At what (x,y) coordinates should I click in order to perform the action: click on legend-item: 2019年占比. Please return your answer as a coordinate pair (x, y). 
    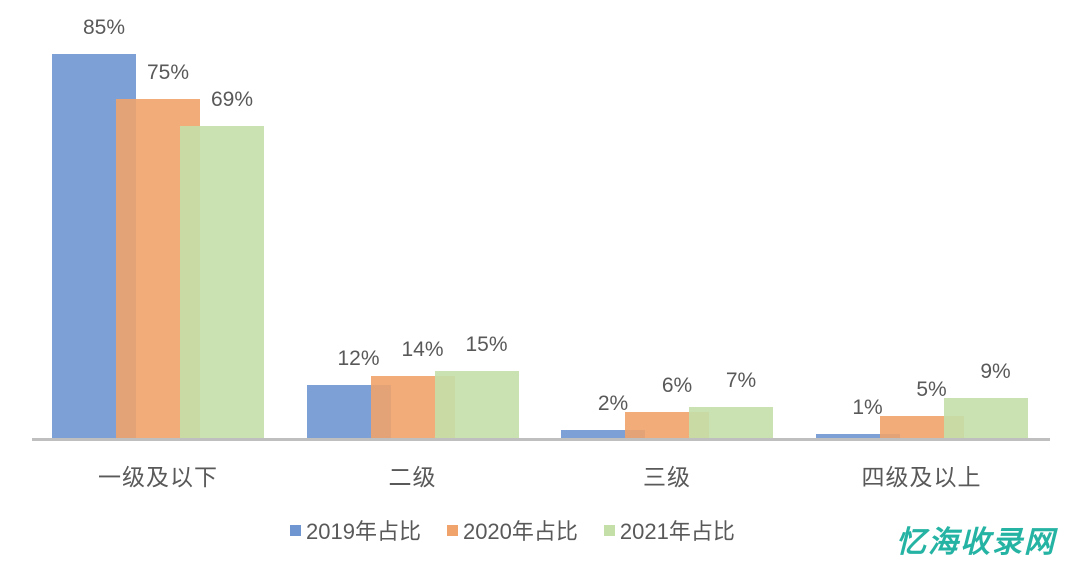
    Looking at the image, I should click on (355, 530).